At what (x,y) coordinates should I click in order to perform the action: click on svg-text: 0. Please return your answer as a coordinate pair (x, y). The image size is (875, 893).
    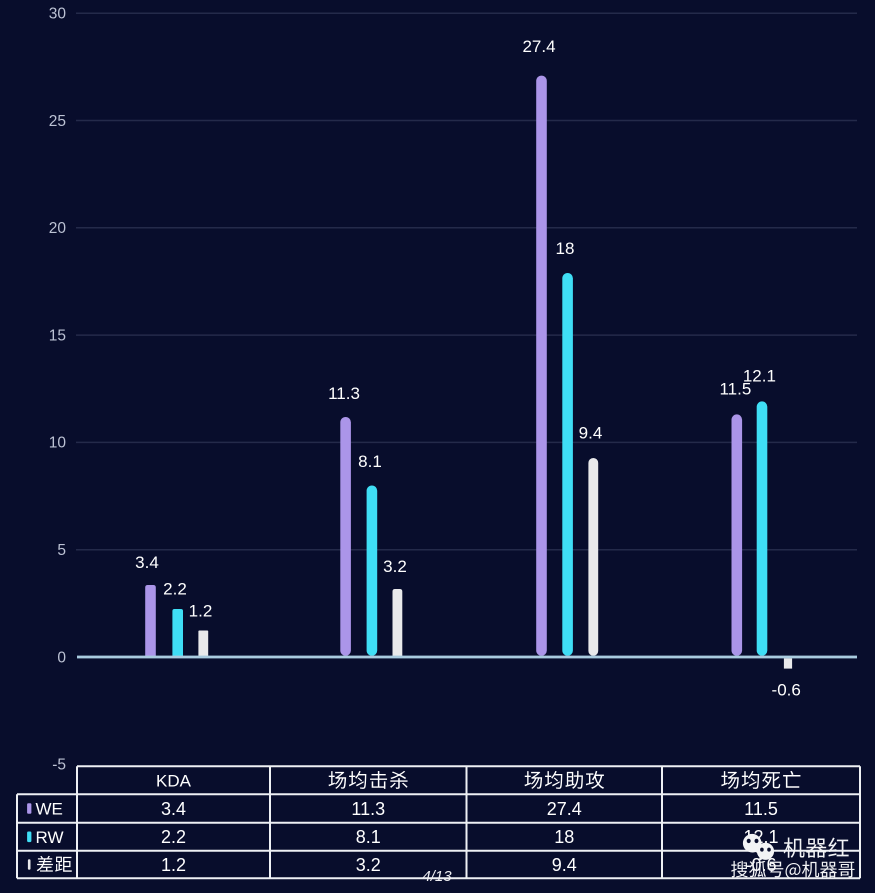
    Looking at the image, I should click on (61, 657).